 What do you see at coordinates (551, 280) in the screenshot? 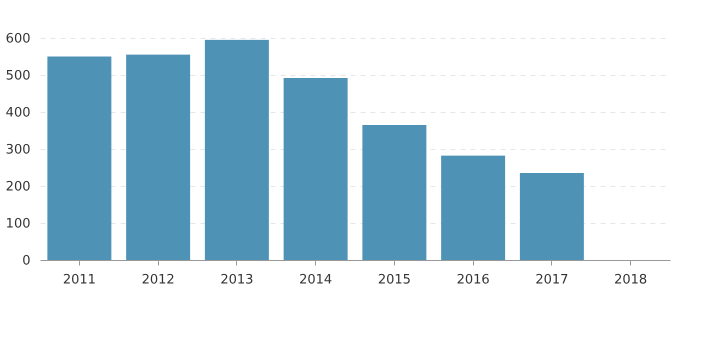
I see `x-tick-label: 2017` at bounding box center [551, 280].